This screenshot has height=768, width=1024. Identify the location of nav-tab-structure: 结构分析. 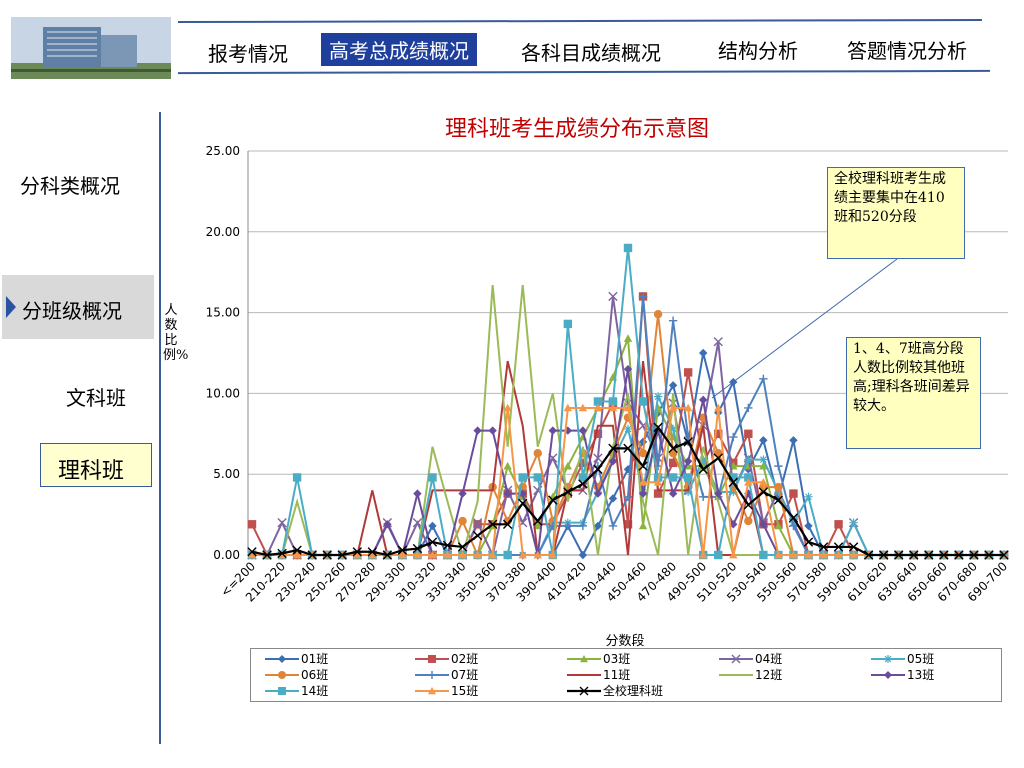
(758, 51).